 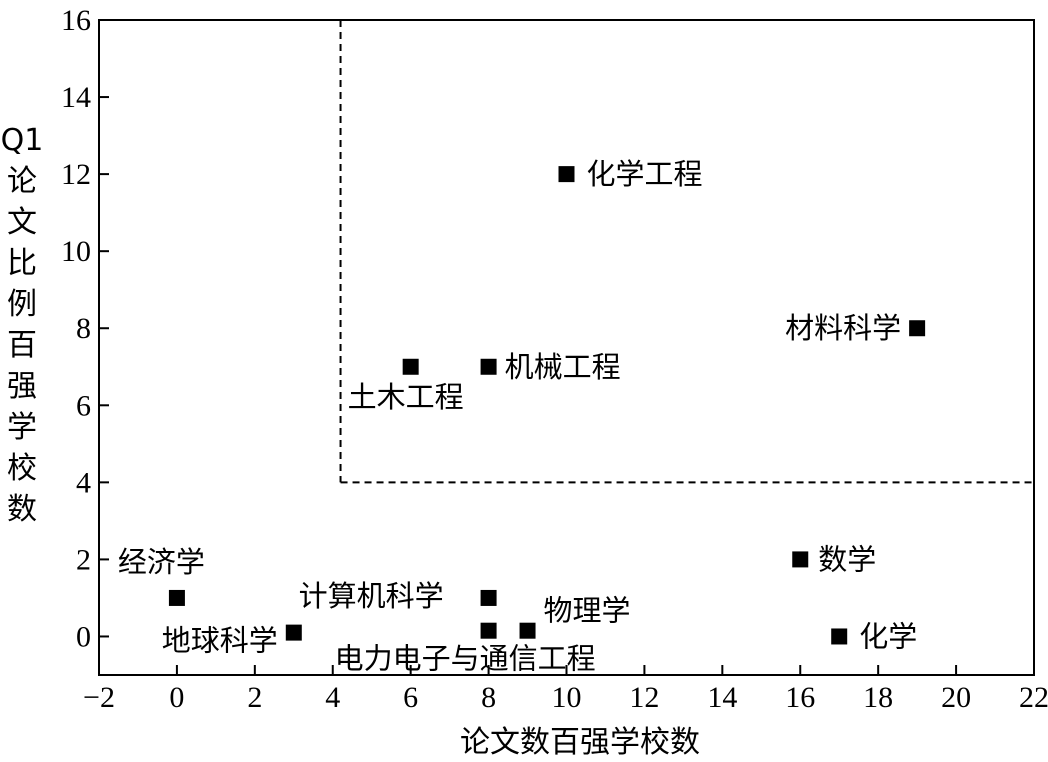 What do you see at coordinates (410, 697) in the screenshot?
I see `x-tick-label: 6` at bounding box center [410, 697].